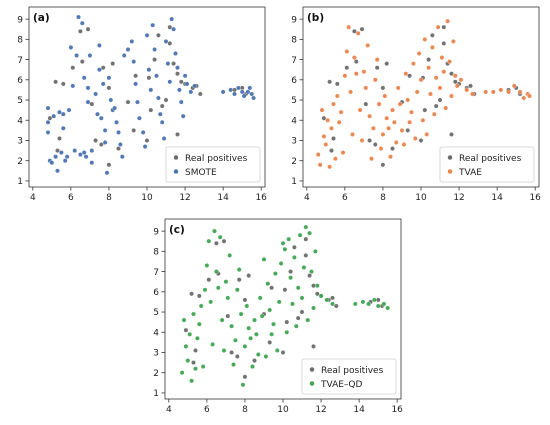  Describe the element at coordinates (352, 371) in the screenshot. I see `legend-label: Real positives` at that location.